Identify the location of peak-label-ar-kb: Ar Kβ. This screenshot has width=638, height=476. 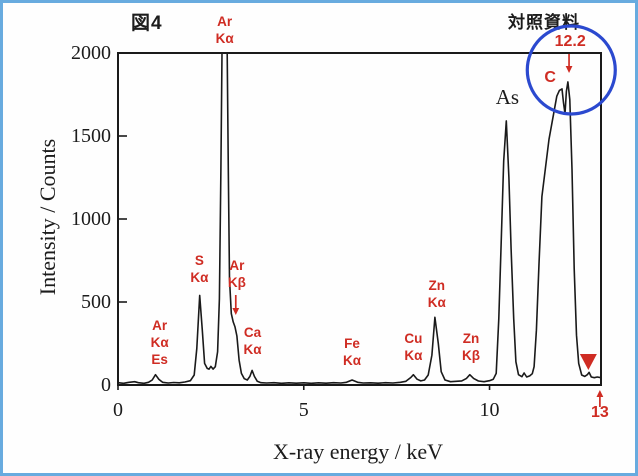
(236, 274).